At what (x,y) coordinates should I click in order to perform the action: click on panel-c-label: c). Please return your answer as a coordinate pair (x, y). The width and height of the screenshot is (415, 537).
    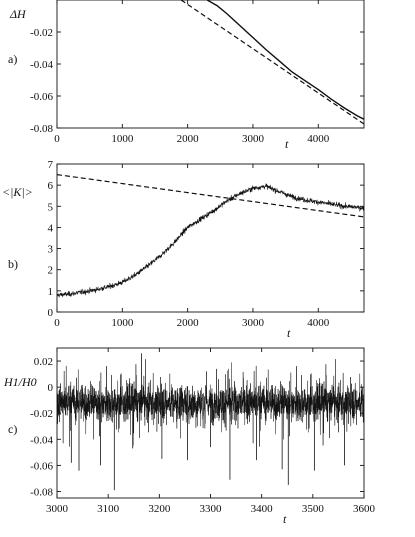
    Looking at the image, I should click on (12, 429).